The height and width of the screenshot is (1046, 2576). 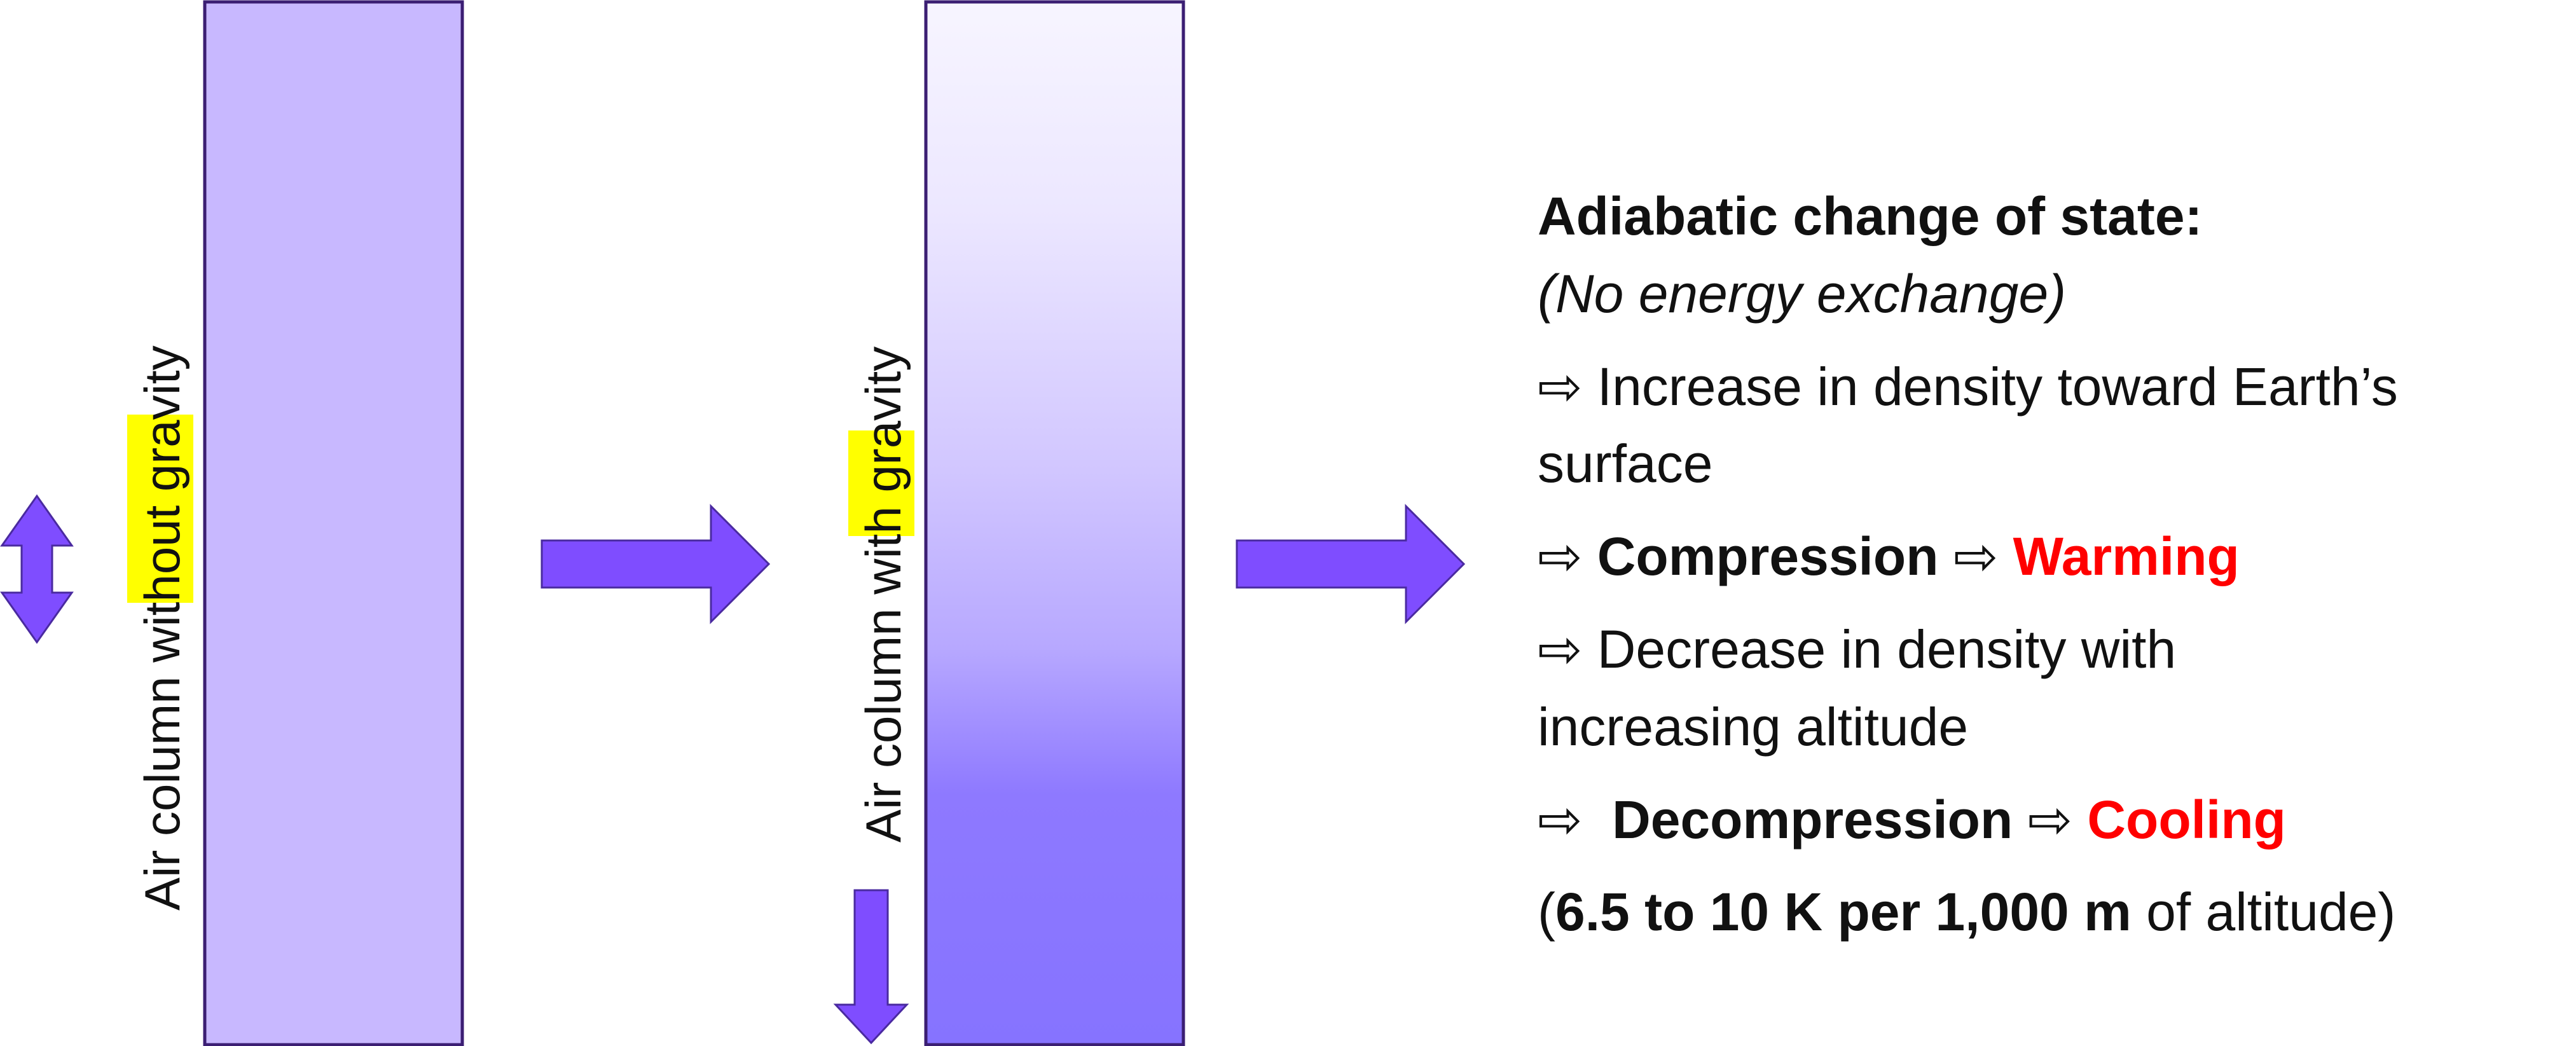 I want to click on air-column-without-gravity, so click(x=333, y=523).